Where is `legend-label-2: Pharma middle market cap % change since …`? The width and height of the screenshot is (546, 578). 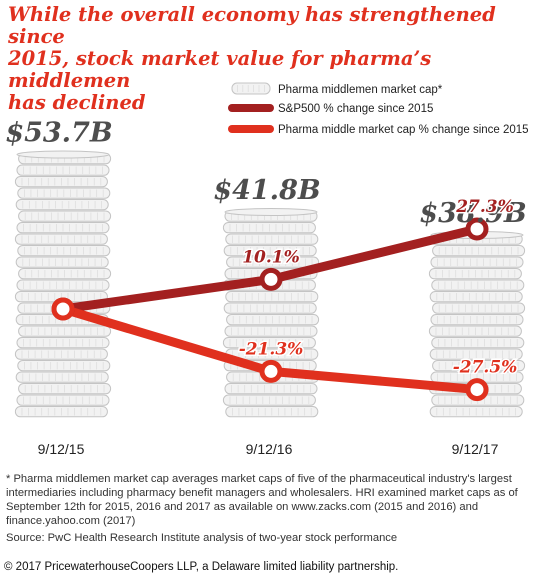 legend-label-2: Pharma middle market cap % change since … is located at coordinates (403, 130).